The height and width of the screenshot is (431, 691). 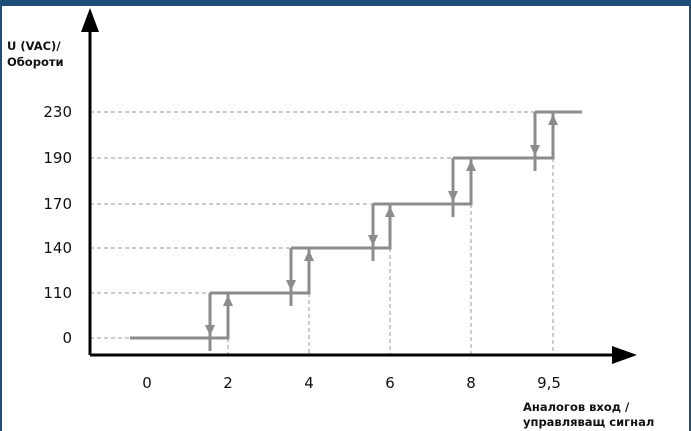 I want to click on y-tick-label: 170, so click(x=57, y=204).